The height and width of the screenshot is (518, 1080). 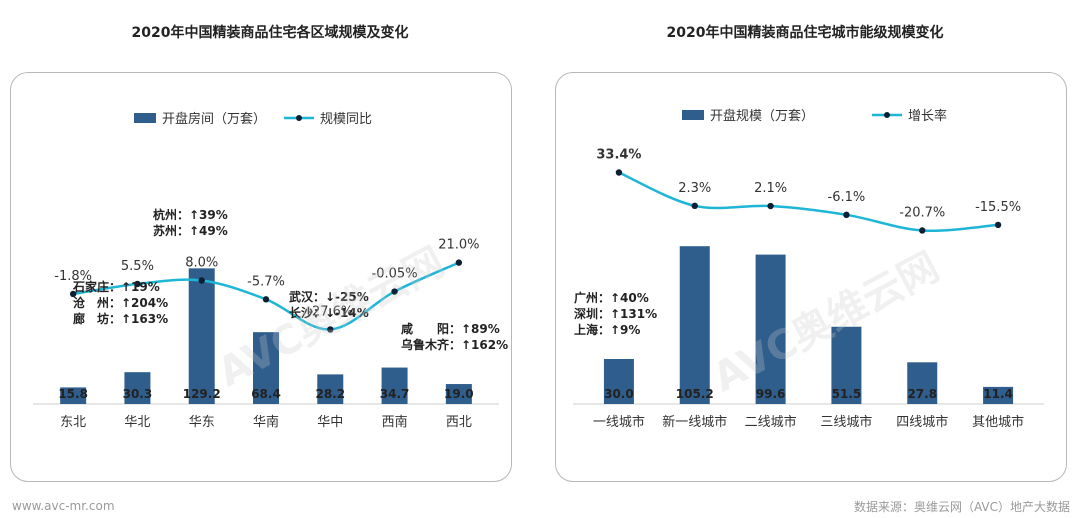 I want to click on city-annotation: 武汉：↓-25%, so click(x=329, y=296).